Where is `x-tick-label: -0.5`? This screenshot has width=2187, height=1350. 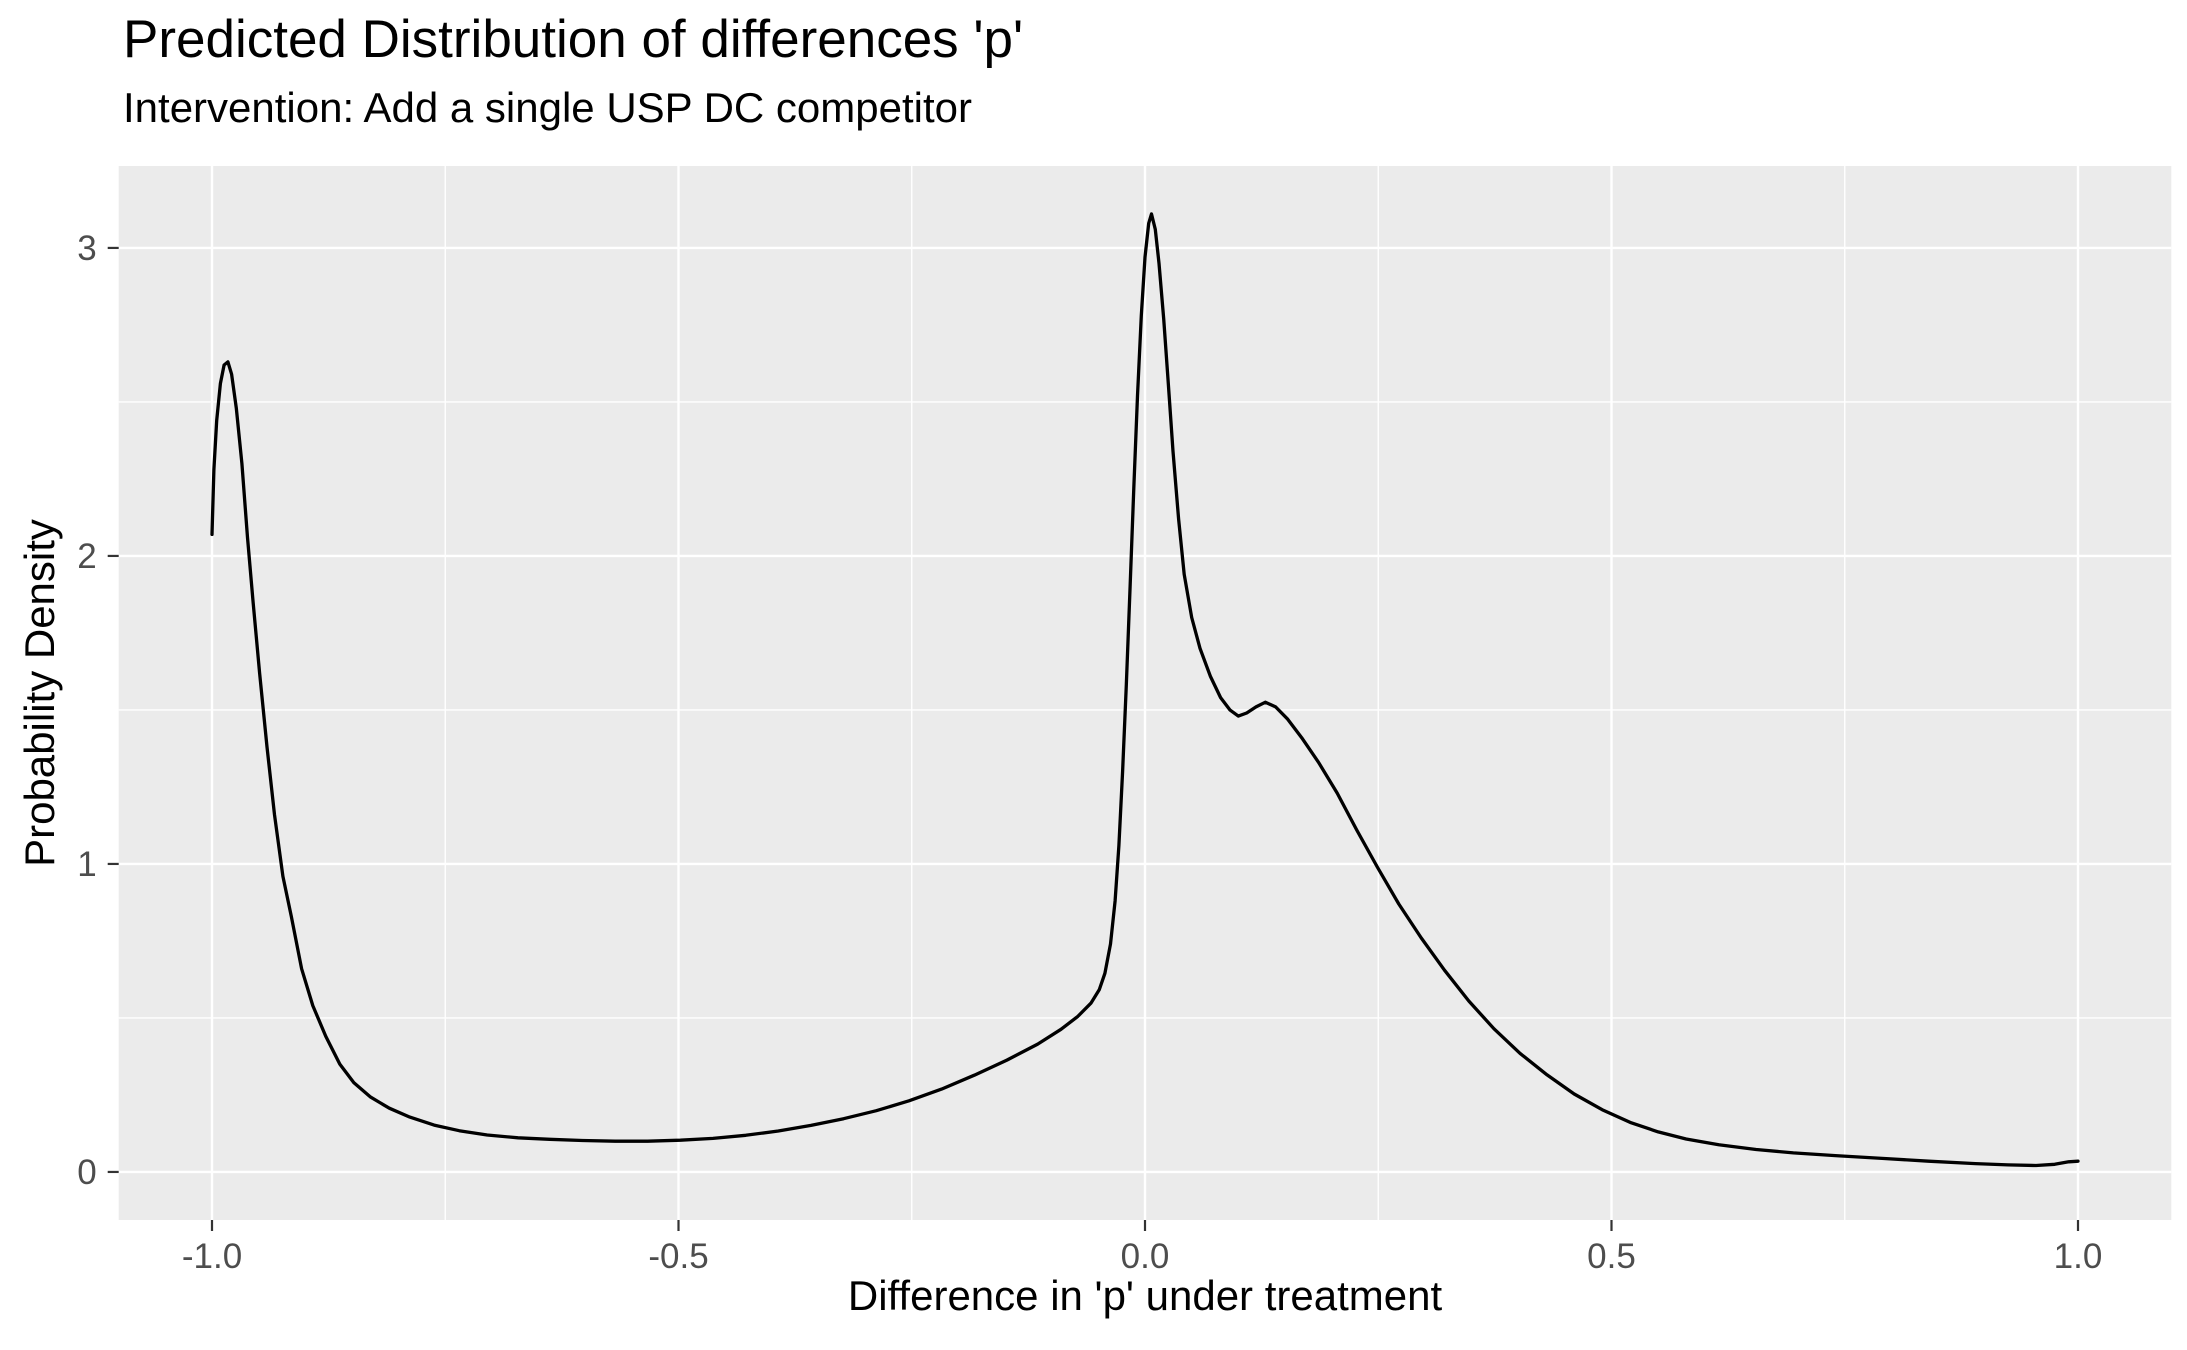
x-tick-label: -0.5 is located at coordinates (678, 1256).